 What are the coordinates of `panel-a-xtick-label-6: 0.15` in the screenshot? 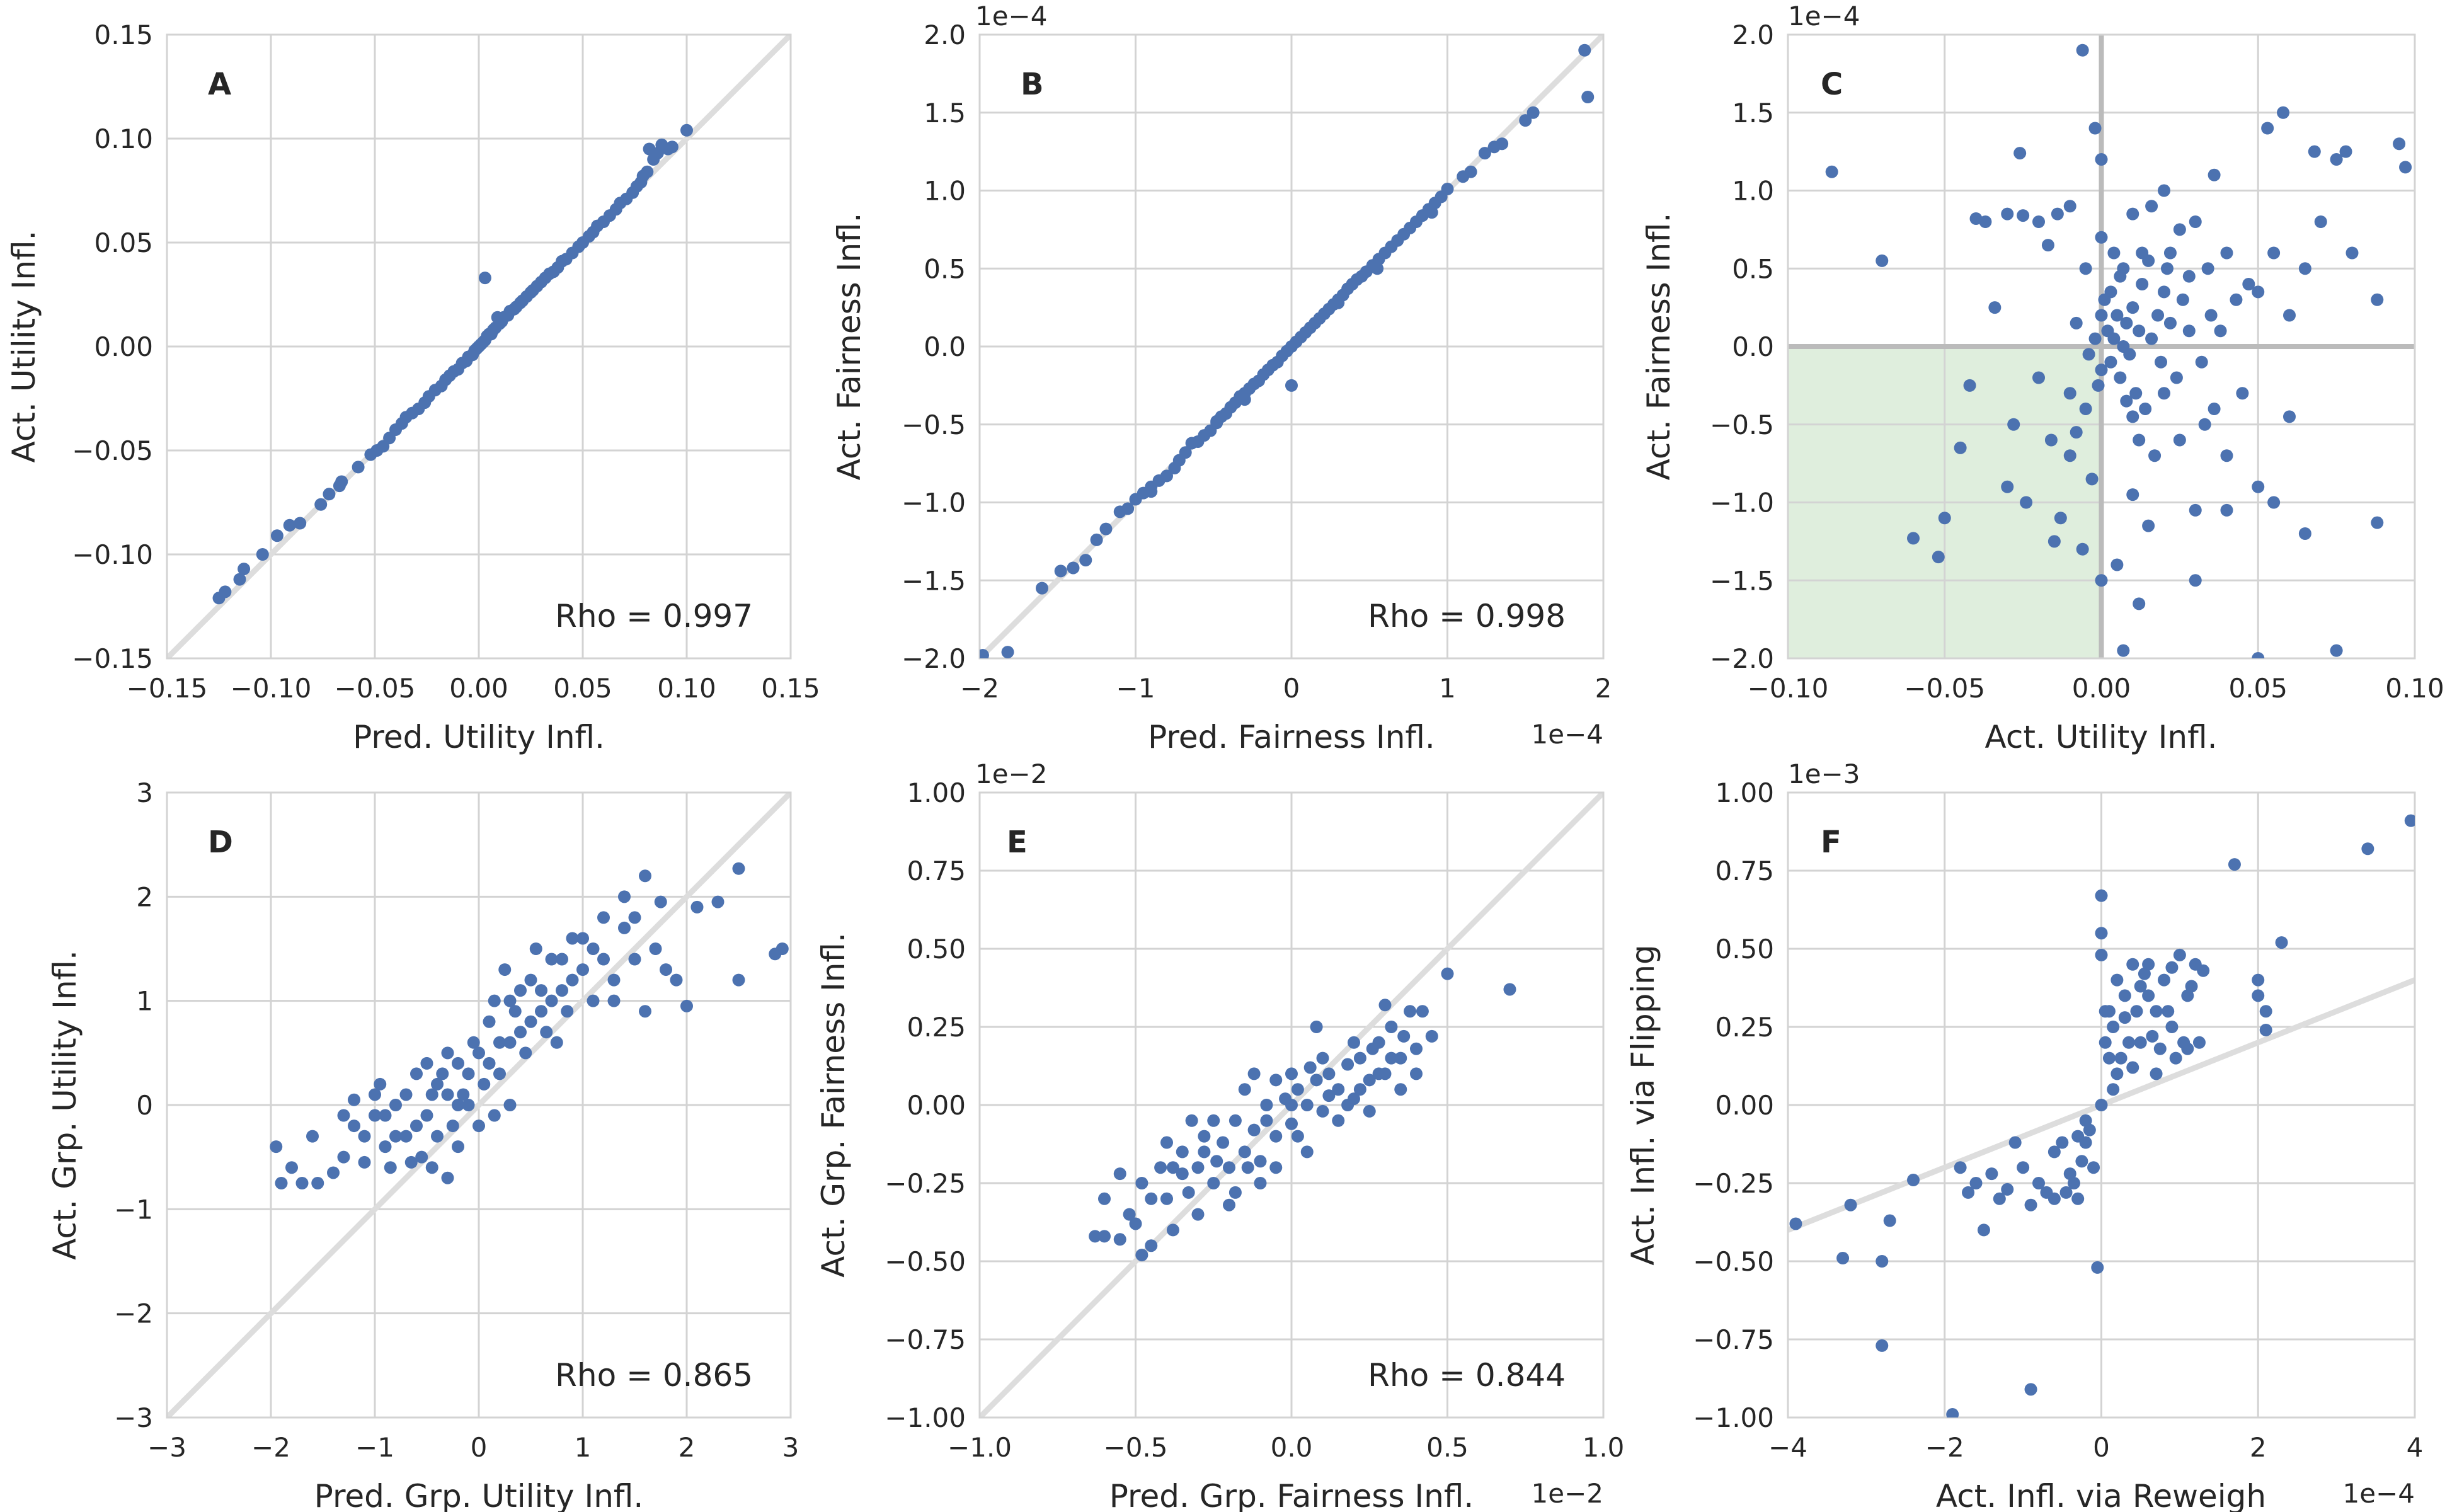 It's located at (790, 688).